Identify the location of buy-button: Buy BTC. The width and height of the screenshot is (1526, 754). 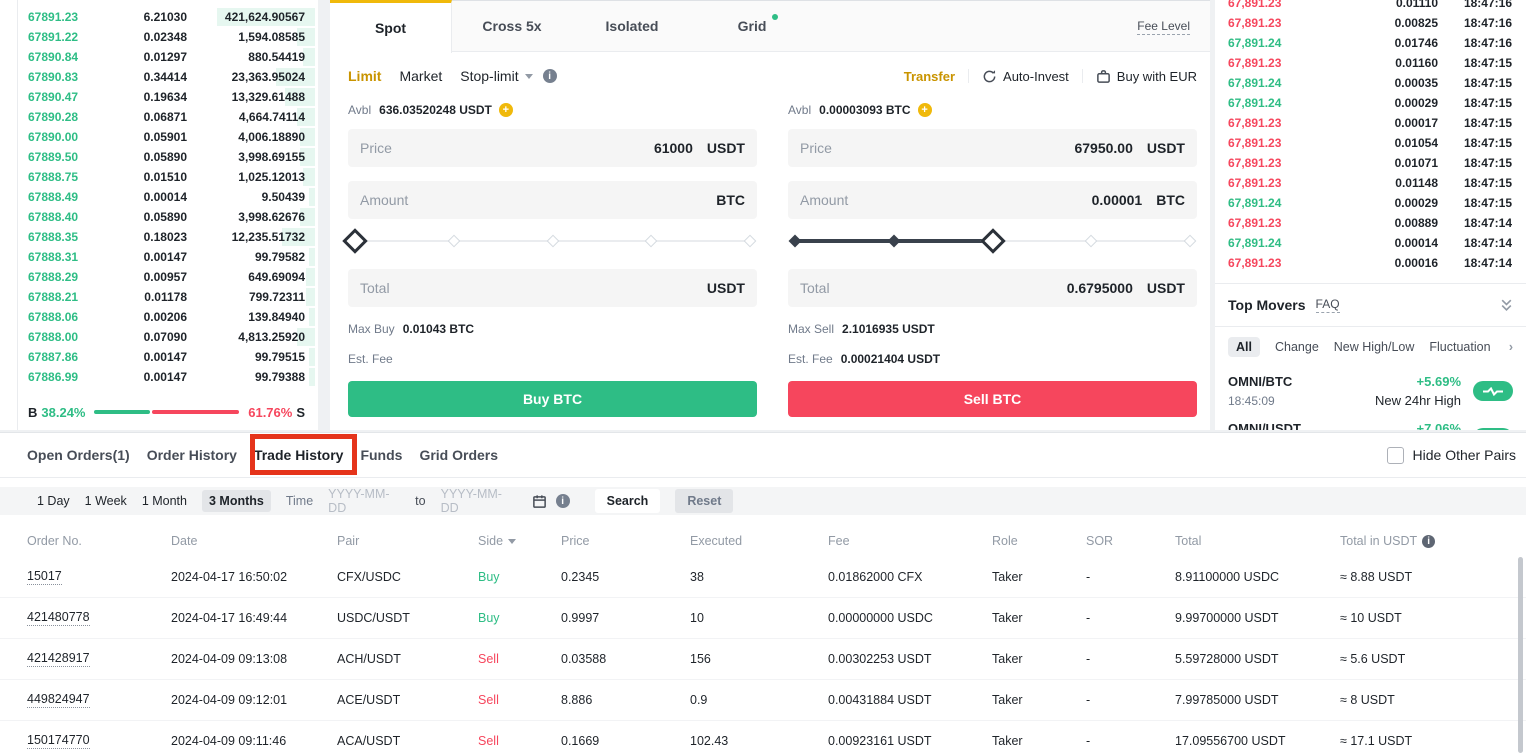
(552, 399).